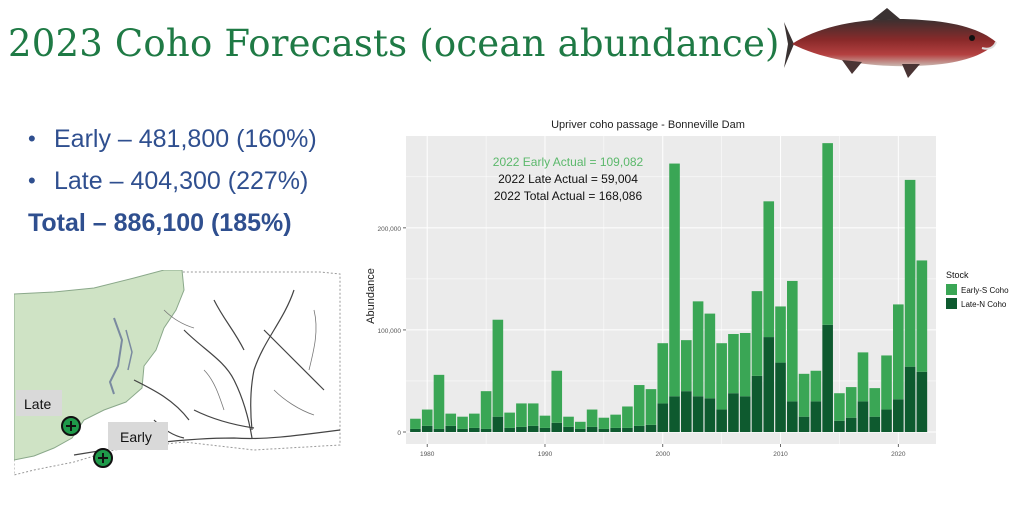 This screenshot has width=1024, height=519. I want to click on x-tick-label: 2010, so click(780, 454).